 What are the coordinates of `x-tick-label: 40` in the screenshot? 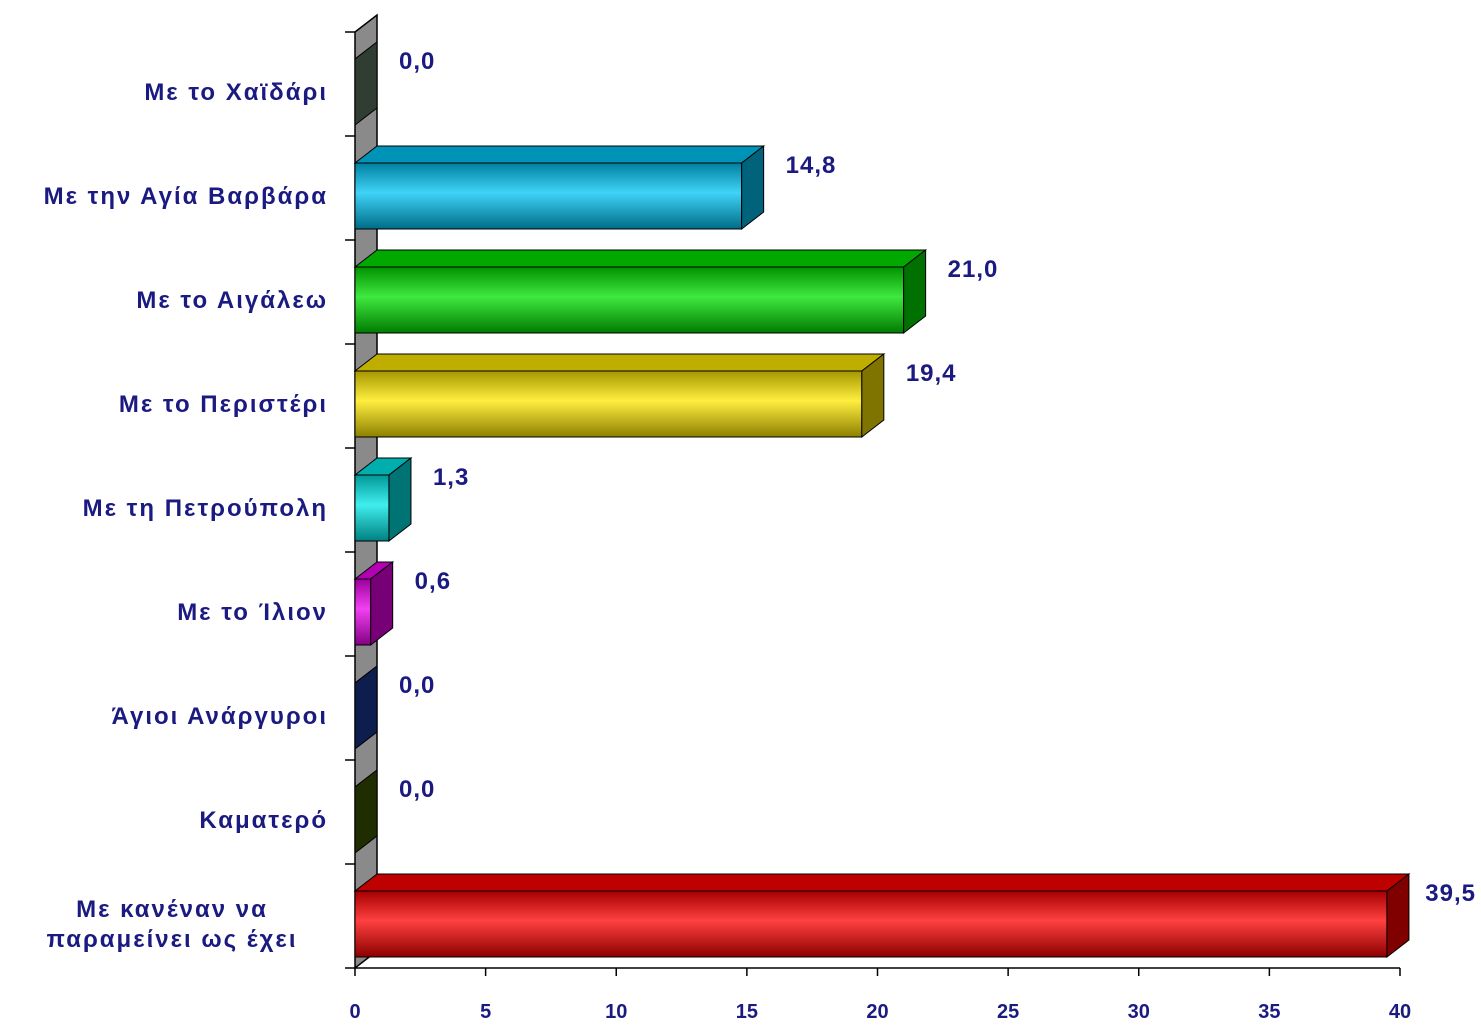 It's located at (1400, 1012).